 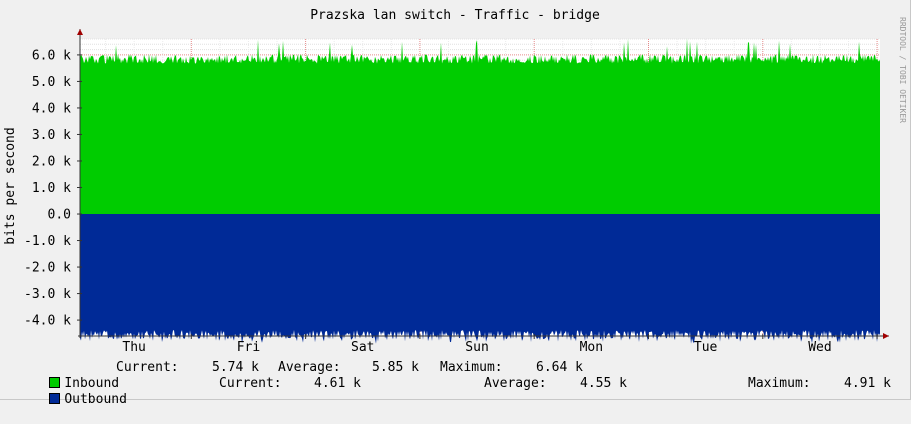 I want to click on y-tick-label: 3.0 k, so click(x=51, y=135).